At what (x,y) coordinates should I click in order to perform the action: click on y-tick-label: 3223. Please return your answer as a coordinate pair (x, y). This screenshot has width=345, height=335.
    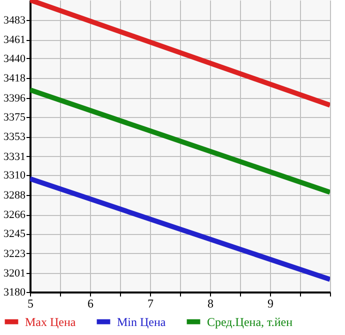
    Looking at the image, I should click on (15, 254).